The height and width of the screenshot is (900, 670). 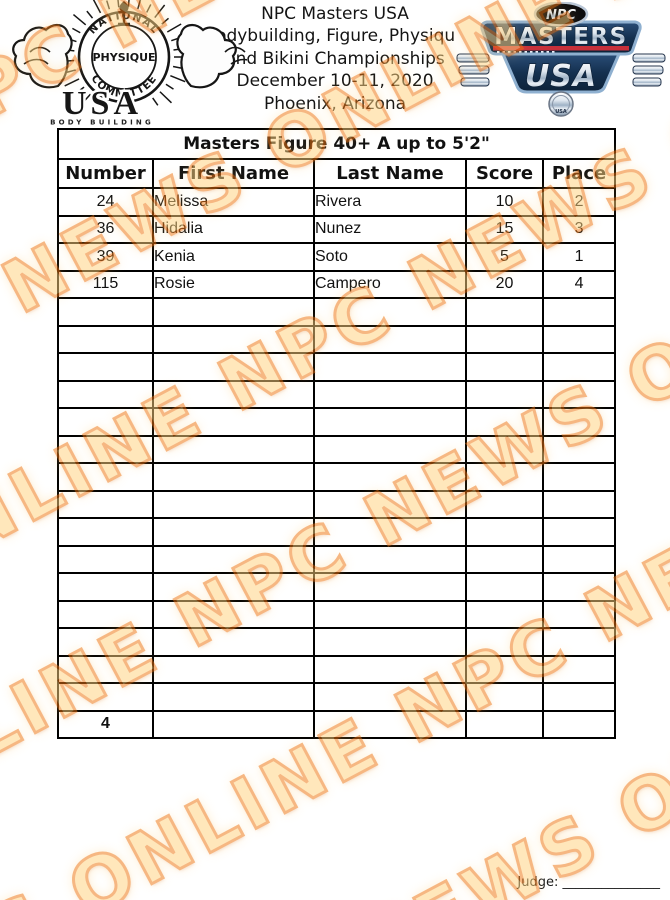 What do you see at coordinates (335, 58) in the screenshot?
I see `event-title-line3: and Bikini Championships` at bounding box center [335, 58].